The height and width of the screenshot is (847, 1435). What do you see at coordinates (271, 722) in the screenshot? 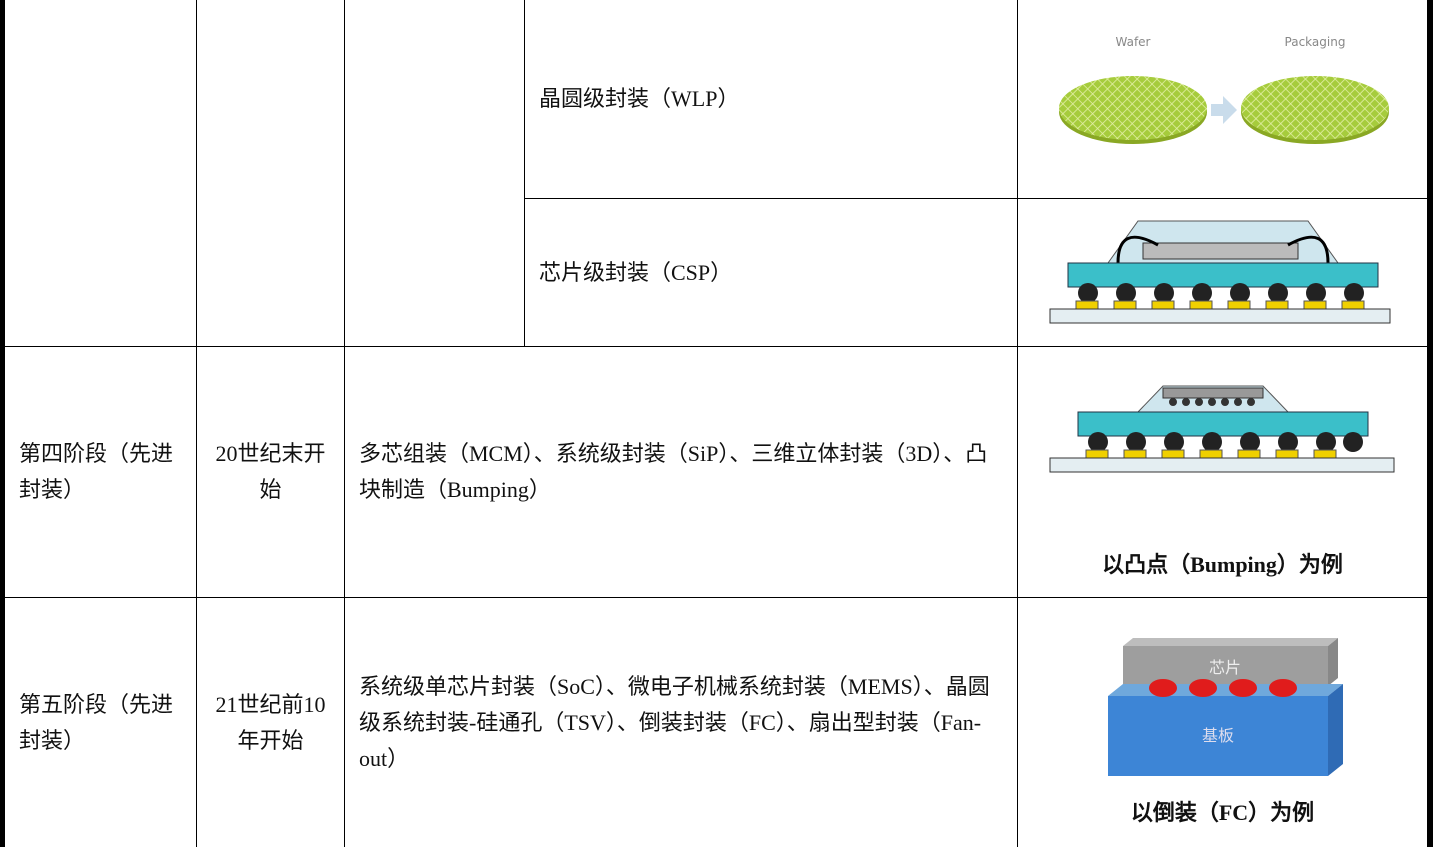
I see `period: 21世纪前10年开始` at bounding box center [271, 722].